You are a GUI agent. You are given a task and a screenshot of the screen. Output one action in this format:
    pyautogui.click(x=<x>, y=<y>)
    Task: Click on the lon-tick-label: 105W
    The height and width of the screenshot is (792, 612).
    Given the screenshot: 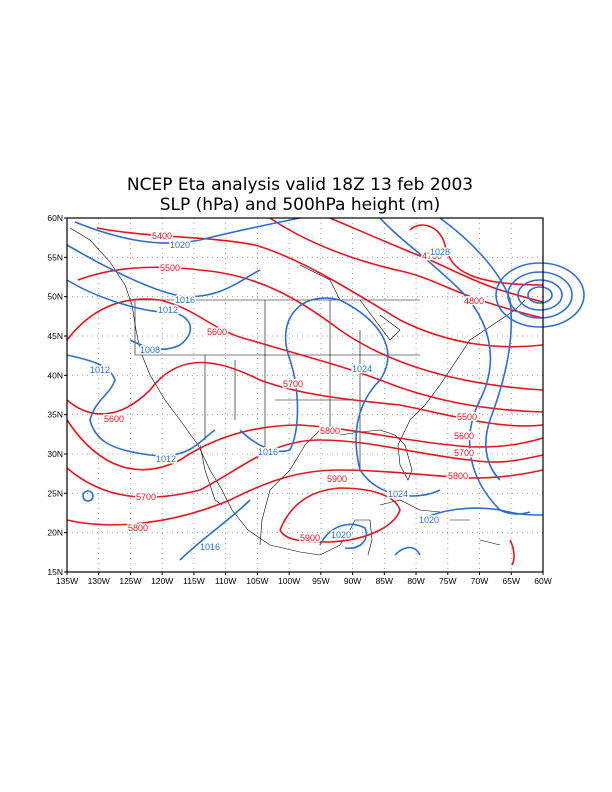 What is the action you would take?
    pyautogui.click(x=257, y=581)
    